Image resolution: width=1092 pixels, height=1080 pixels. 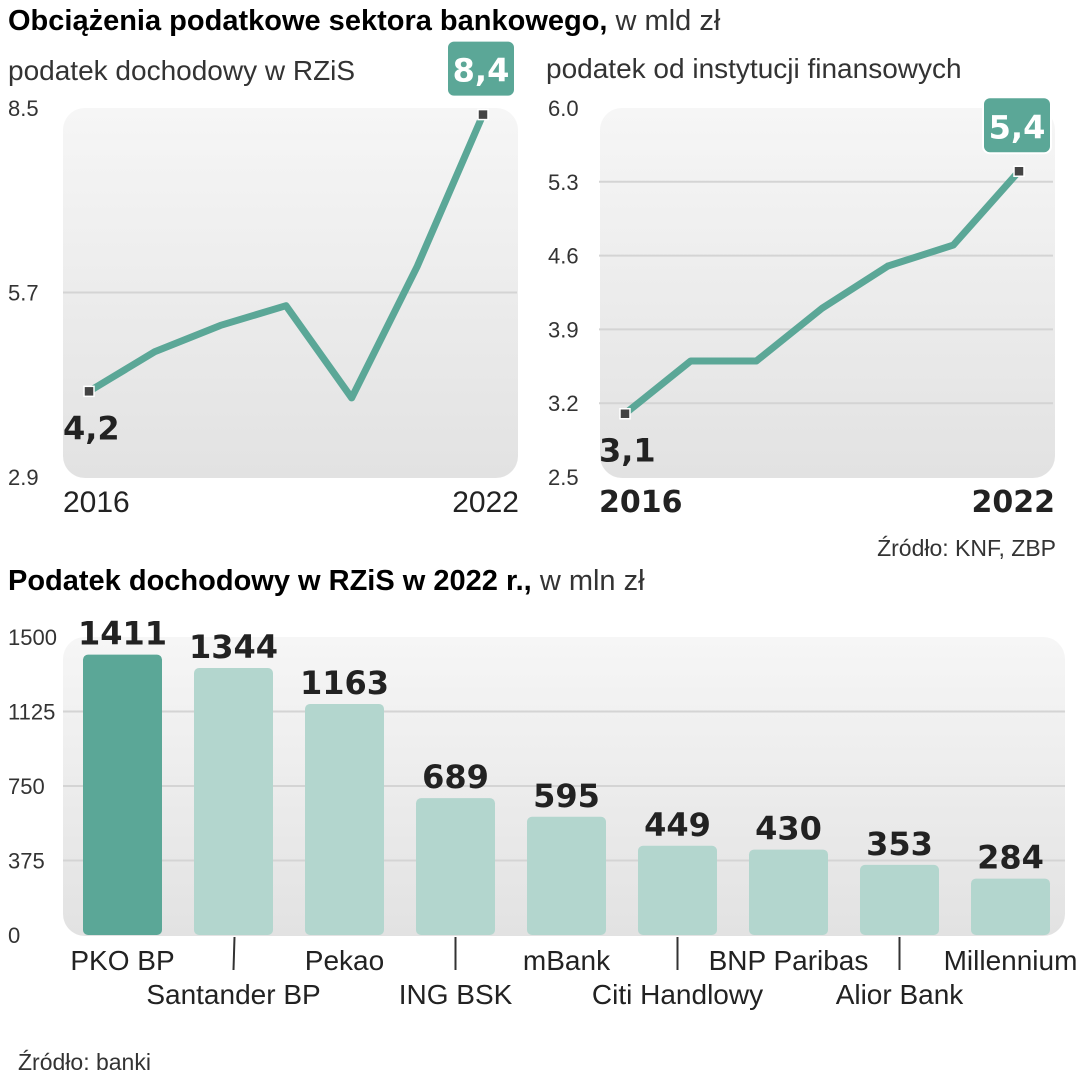 What do you see at coordinates (23, 108) in the screenshot?
I see `y-tick-label: 8.5` at bounding box center [23, 108].